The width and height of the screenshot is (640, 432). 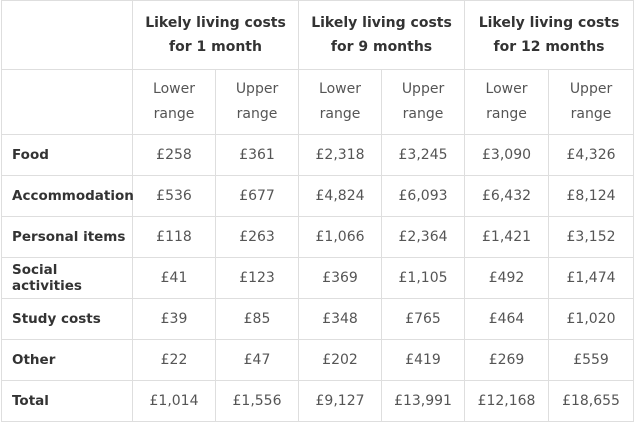 I want to click on cost-value: £2,318, so click(x=340, y=155).